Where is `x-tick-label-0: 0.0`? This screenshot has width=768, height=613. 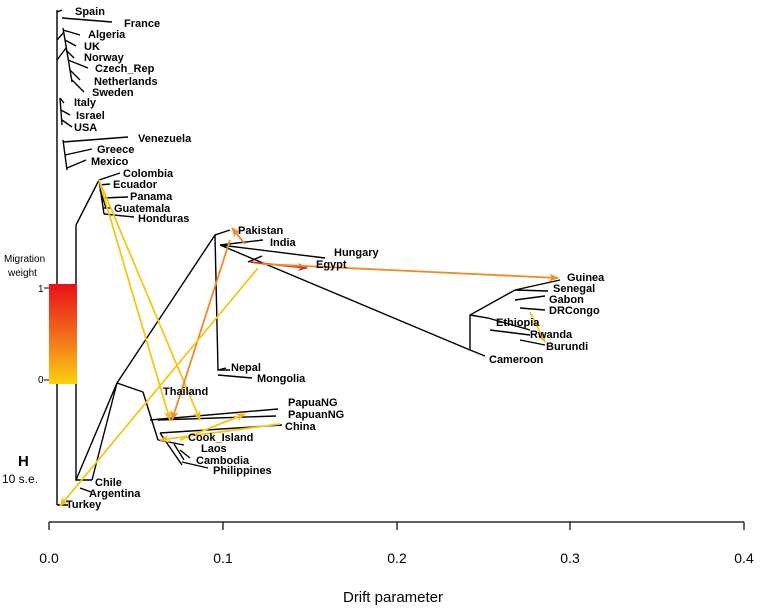
x-tick-label-0: 0.0 is located at coordinates (49, 558).